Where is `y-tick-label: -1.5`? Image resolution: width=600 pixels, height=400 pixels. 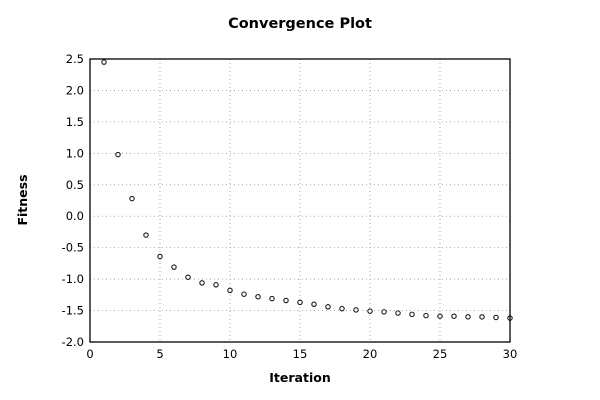
y-tick-label: -1.5 is located at coordinates (73, 311).